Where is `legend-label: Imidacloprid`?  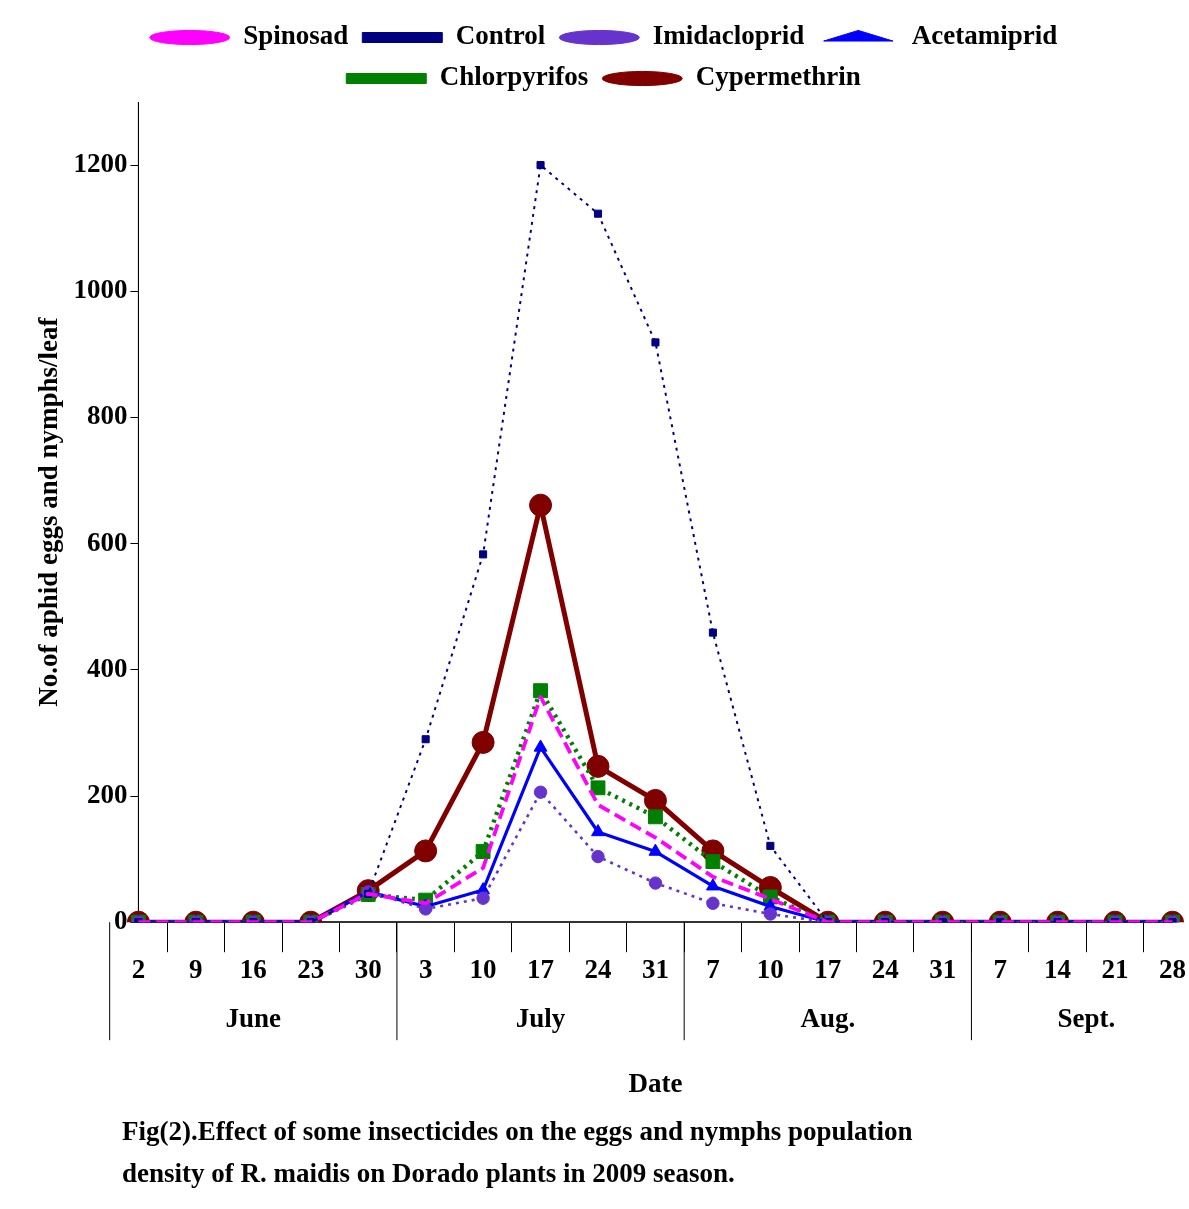
legend-label: Imidacloprid is located at coordinates (728, 35).